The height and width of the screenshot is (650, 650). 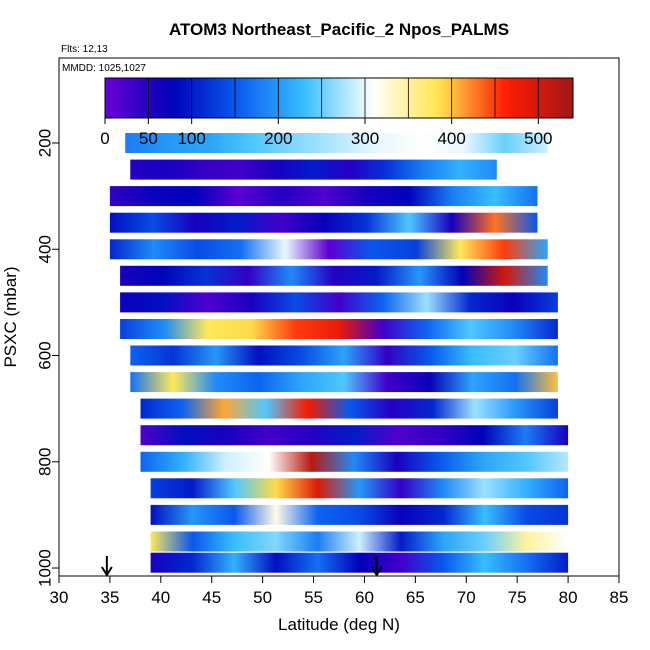 I want to click on y-axis: 200 400 600 800 1000, so click(x=47, y=358).